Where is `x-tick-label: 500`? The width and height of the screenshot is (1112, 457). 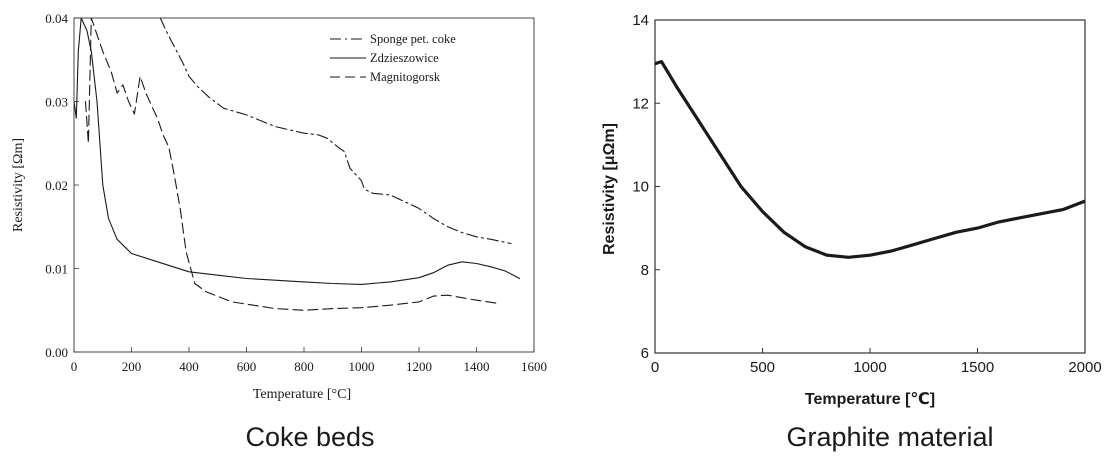 x-tick-label: 500 is located at coordinates (762, 367).